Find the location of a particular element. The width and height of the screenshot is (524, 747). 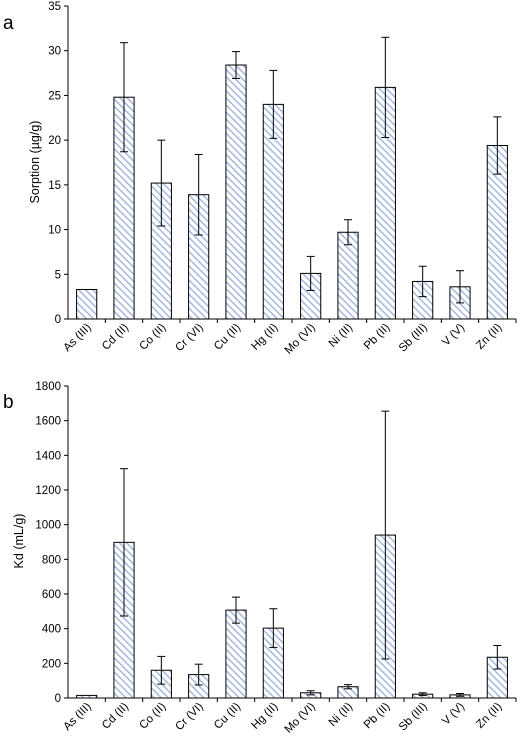

panel-b-y-tick-label: 800 is located at coordinates (51, 560).